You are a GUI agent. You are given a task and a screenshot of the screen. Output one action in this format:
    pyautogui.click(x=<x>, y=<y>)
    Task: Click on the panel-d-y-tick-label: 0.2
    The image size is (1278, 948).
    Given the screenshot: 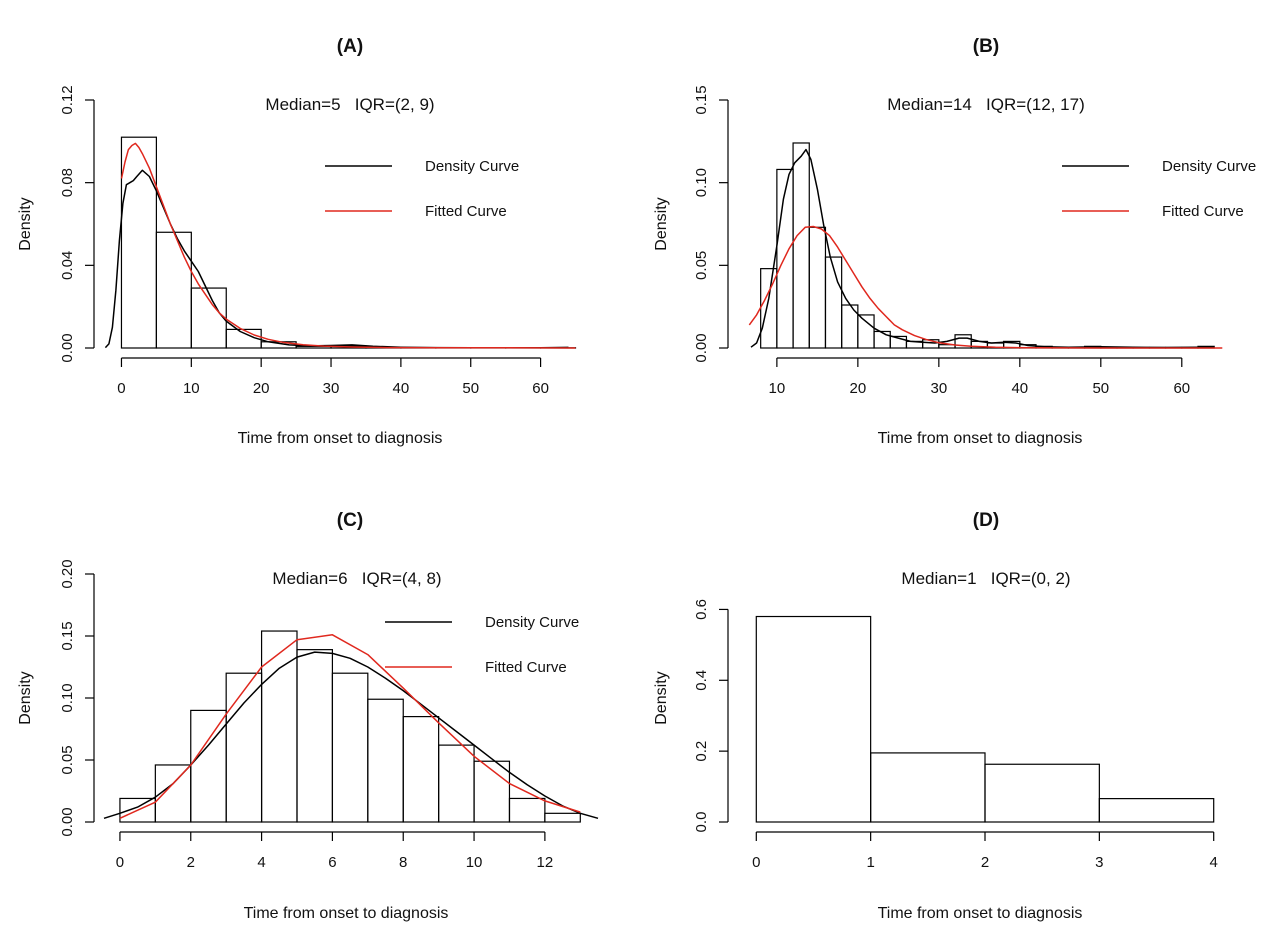 What is the action you would take?
    pyautogui.click(x=701, y=751)
    